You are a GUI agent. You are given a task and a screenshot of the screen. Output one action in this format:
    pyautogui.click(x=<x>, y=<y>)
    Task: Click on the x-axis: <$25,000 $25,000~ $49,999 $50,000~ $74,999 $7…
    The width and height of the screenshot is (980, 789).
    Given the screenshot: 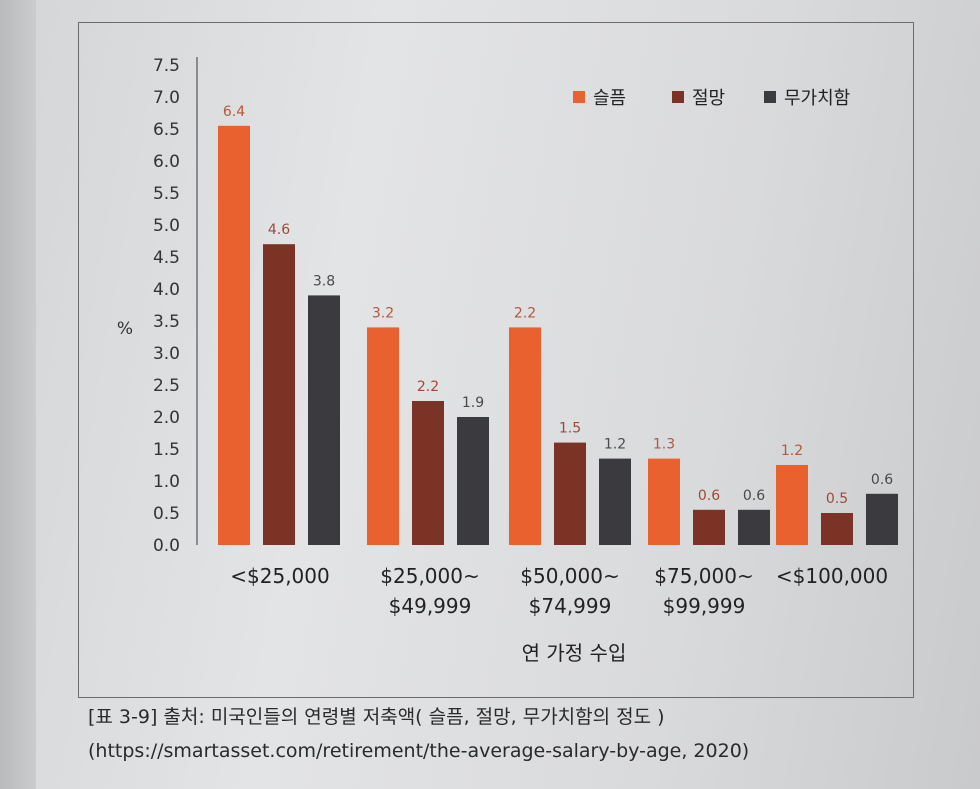 What is the action you would take?
    pyautogui.click(x=559, y=614)
    